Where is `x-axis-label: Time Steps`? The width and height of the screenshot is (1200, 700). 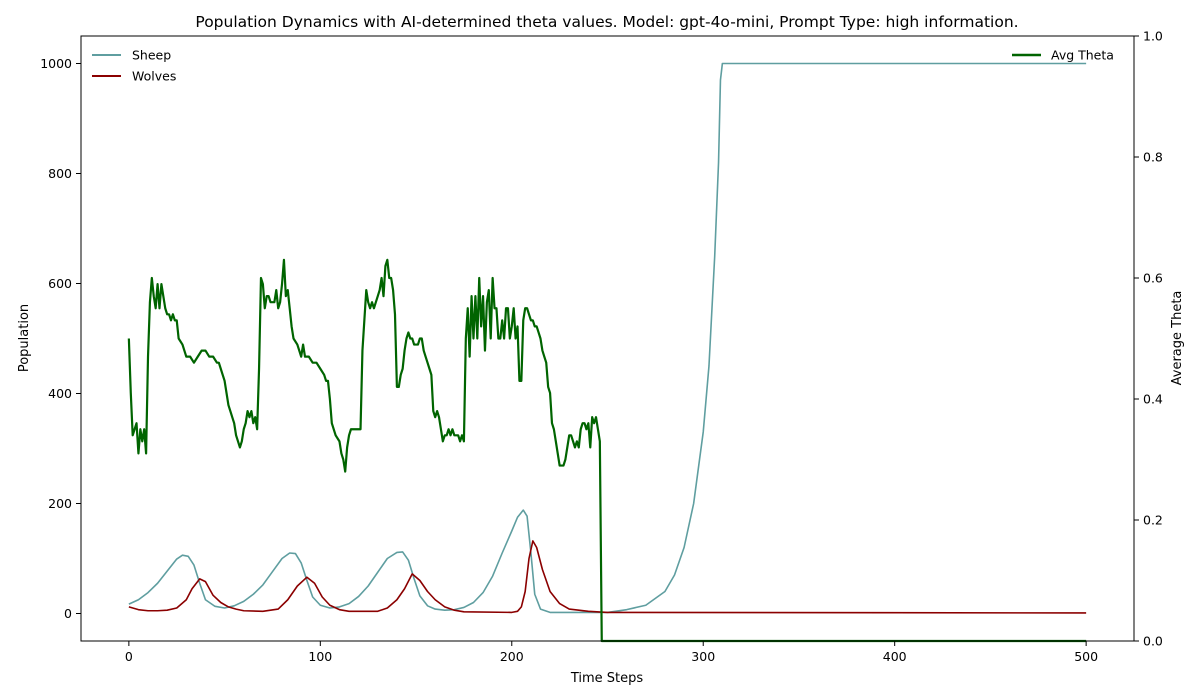 x-axis-label: Time Steps is located at coordinates (607, 678).